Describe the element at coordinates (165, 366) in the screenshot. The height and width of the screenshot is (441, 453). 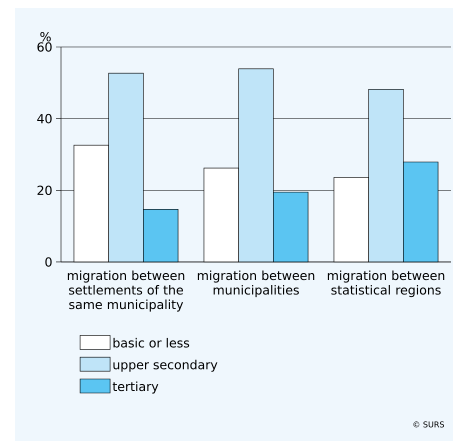
I see `legend-label: upper secondary` at that location.